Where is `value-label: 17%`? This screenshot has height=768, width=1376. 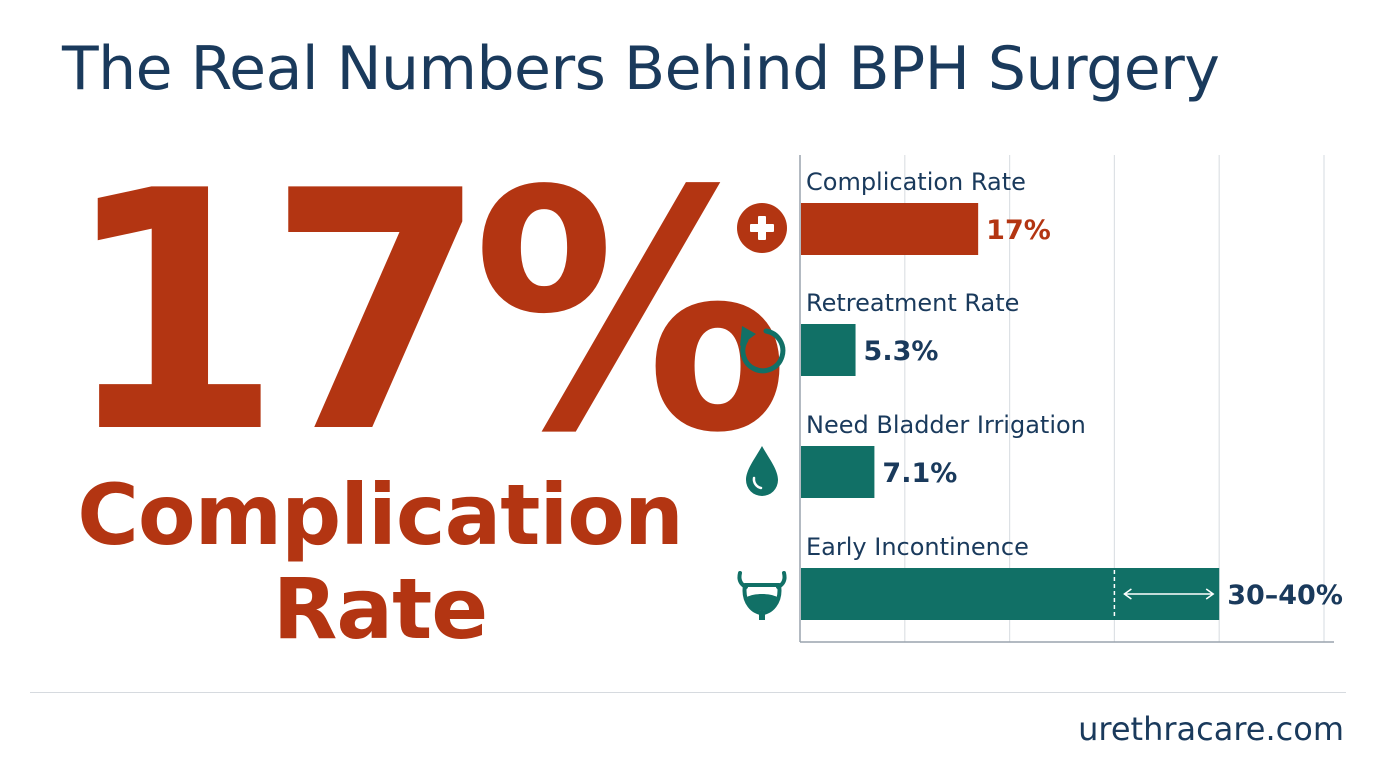 value-label: 17% is located at coordinates (1018, 230).